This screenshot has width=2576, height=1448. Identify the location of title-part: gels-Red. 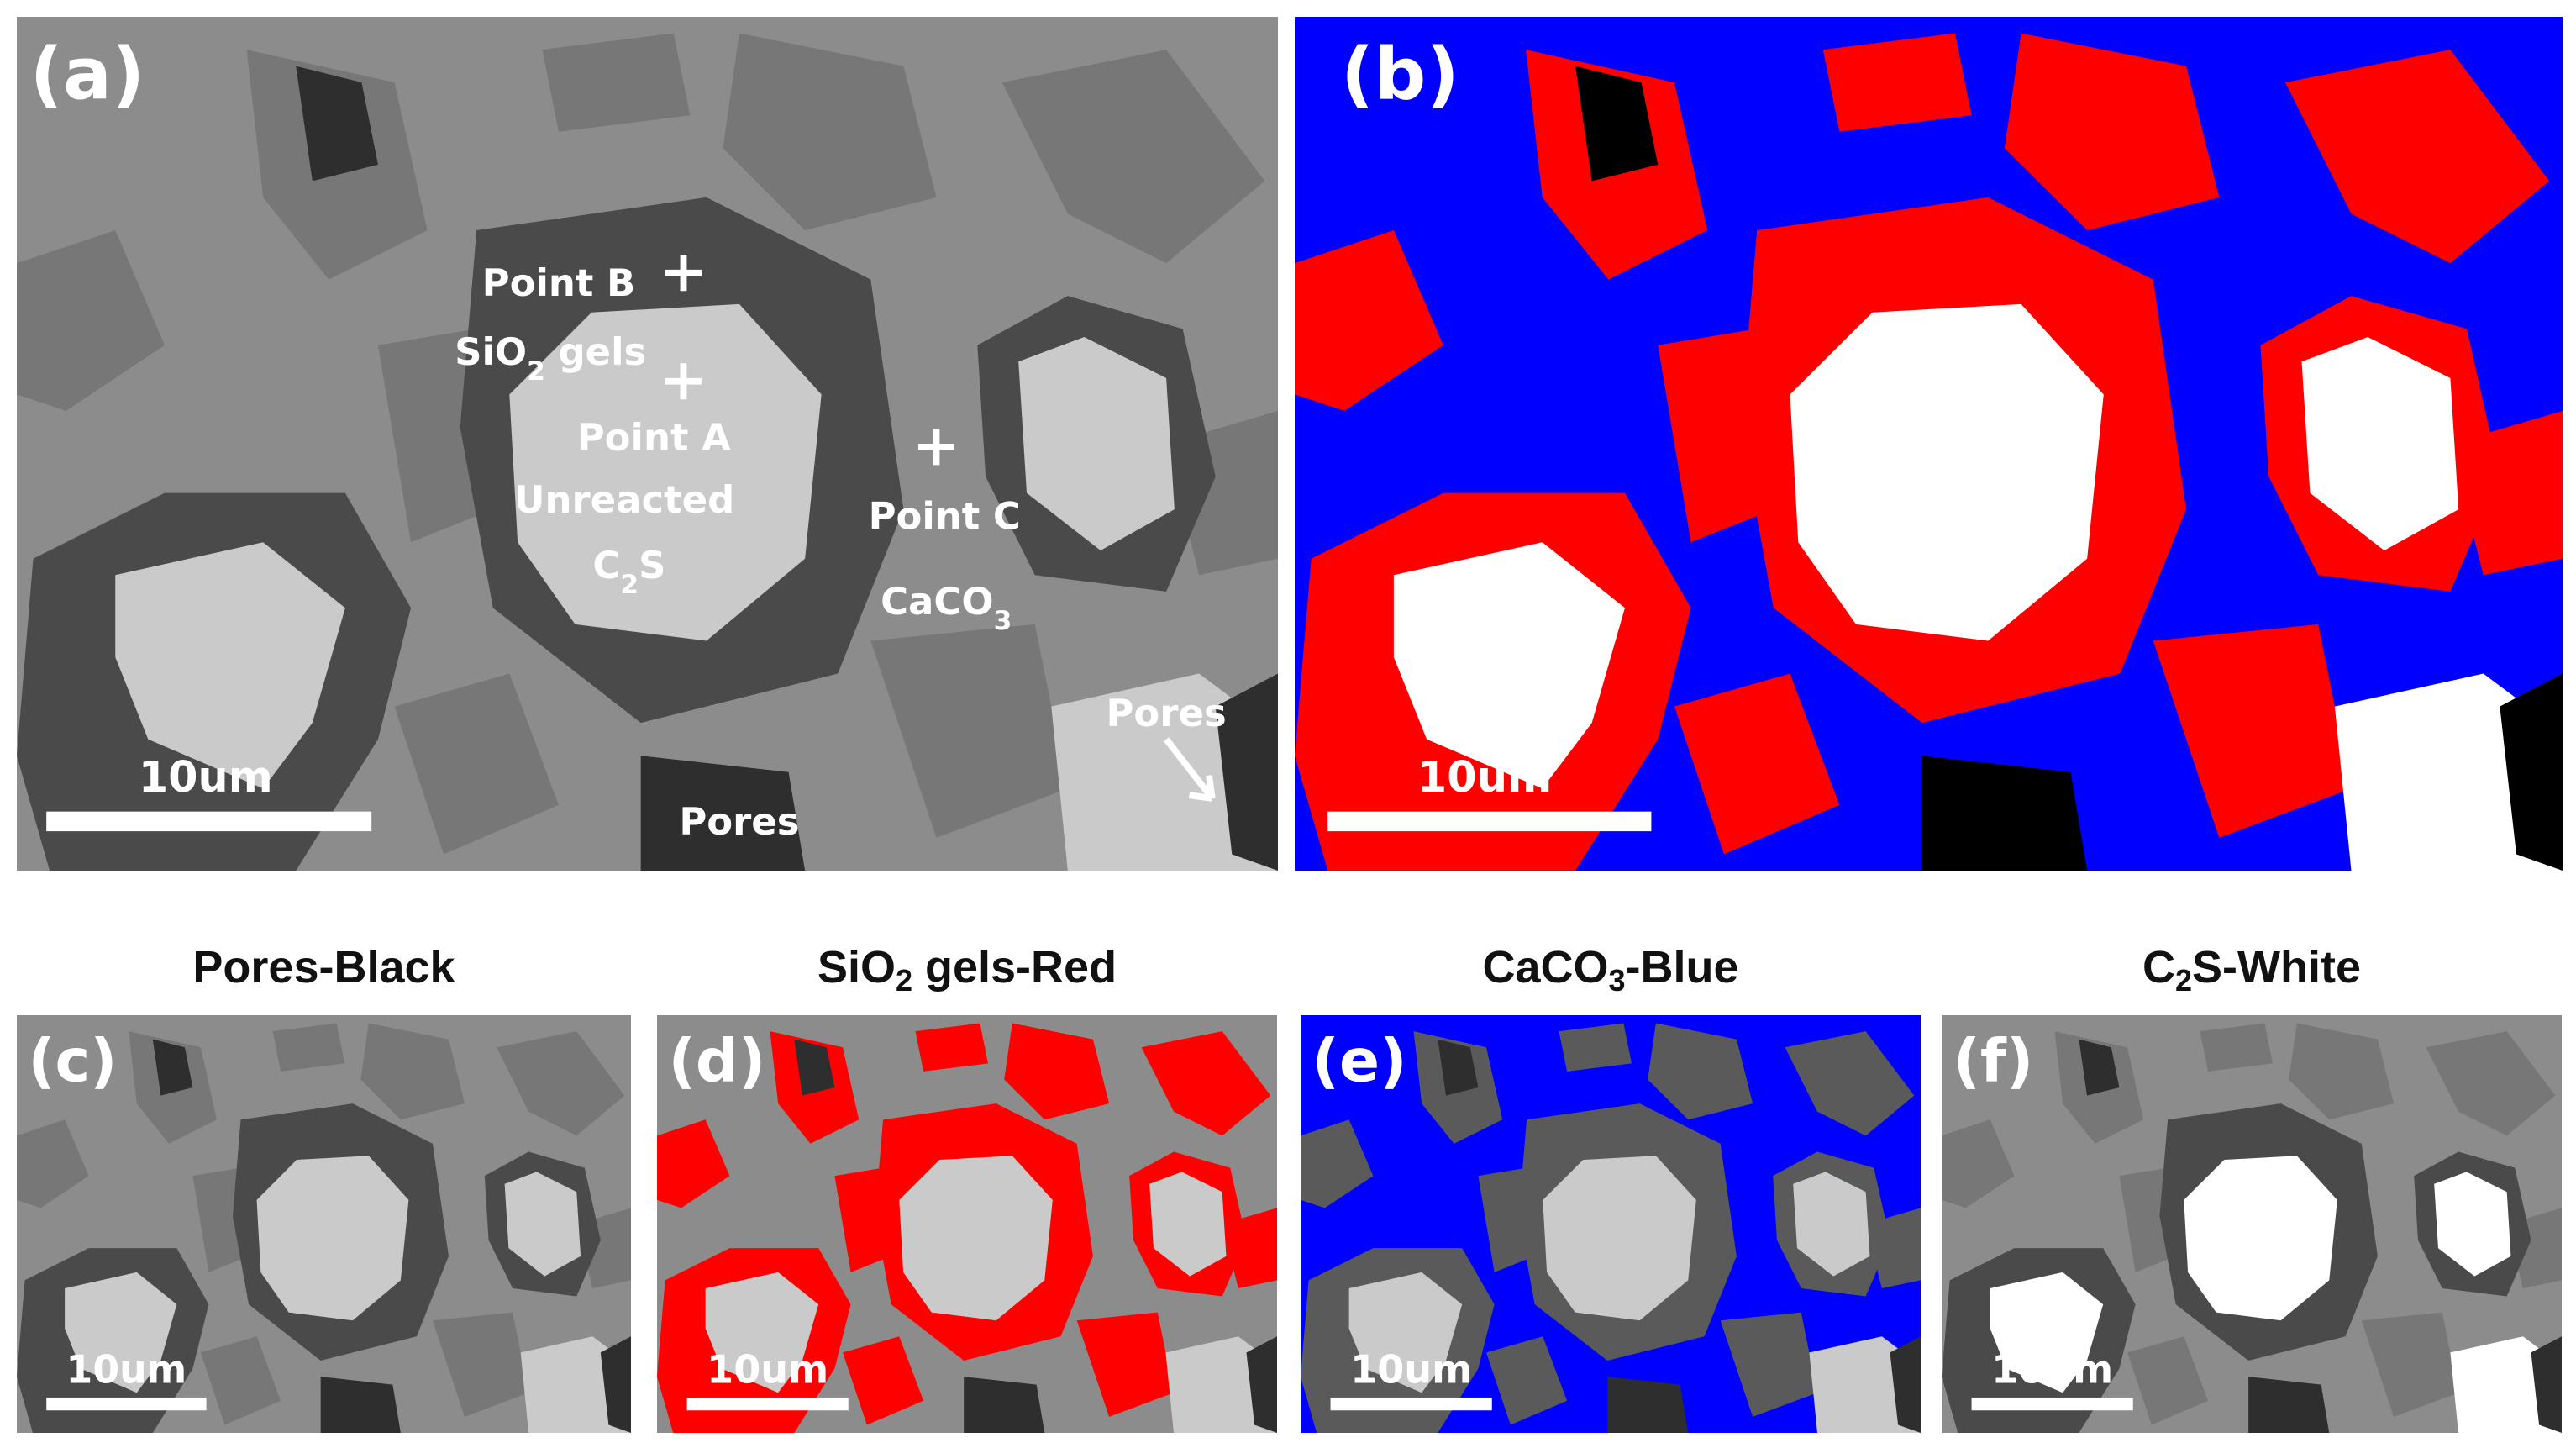
(1014, 967).